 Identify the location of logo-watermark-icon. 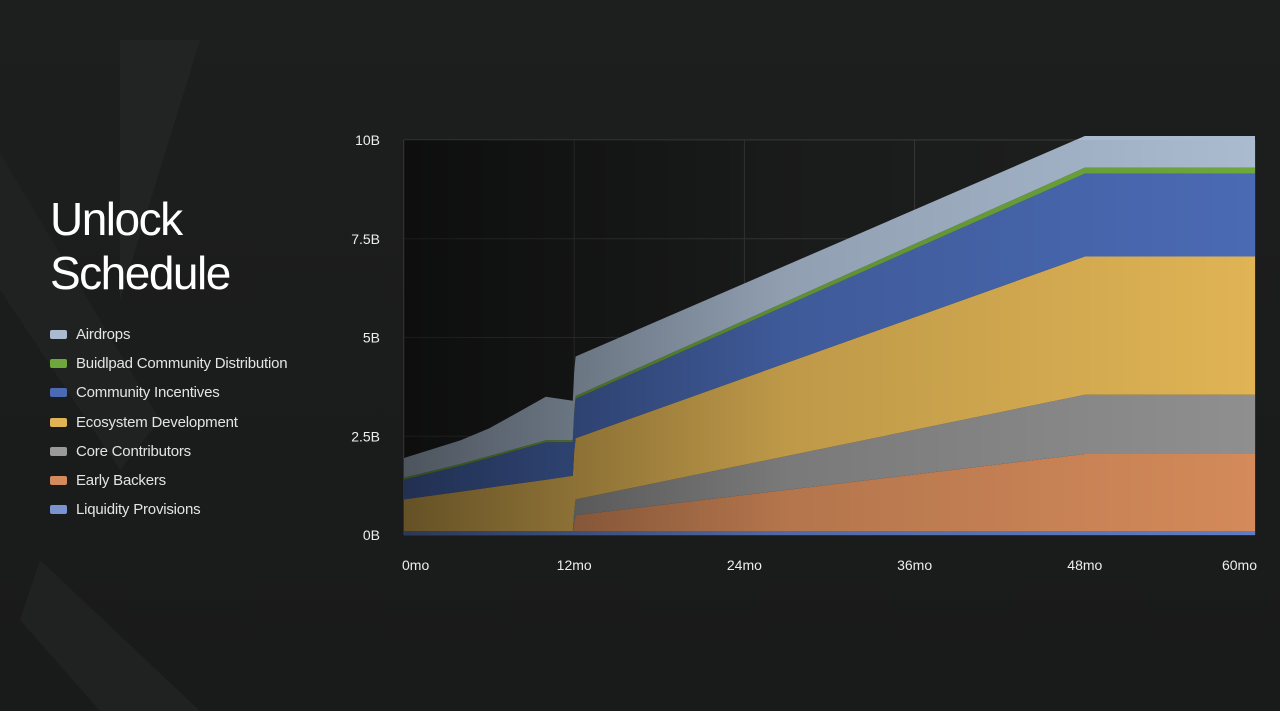
(100, 375).